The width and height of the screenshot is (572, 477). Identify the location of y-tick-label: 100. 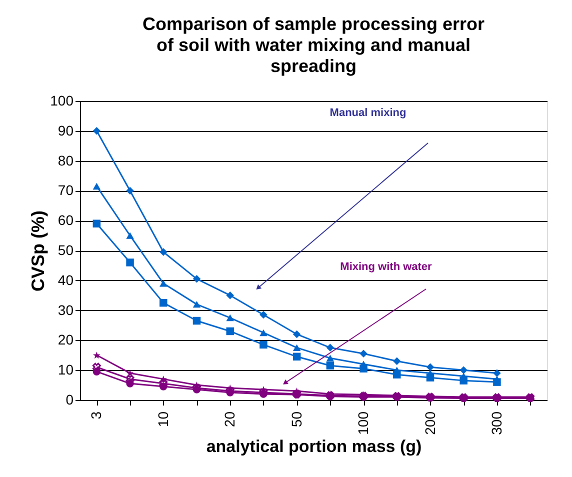
(62, 100).